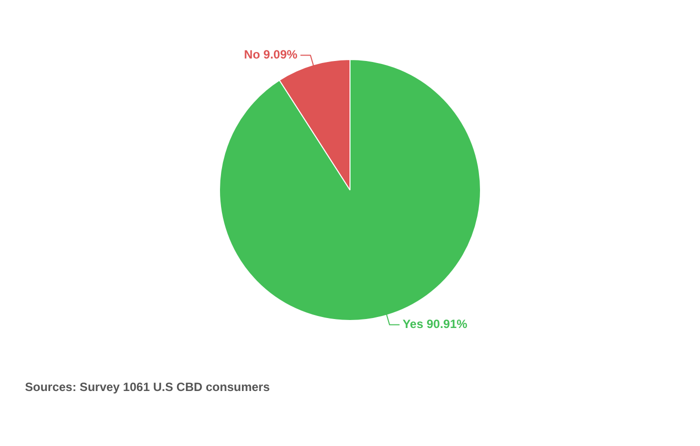 The height and width of the screenshot is (446, 700). What do you see at coordinates (147, 387) in the screenshot?
I see `source-note: Sources: Survey 1061 U.S CBD consumers` at bounding box center [147, 387].